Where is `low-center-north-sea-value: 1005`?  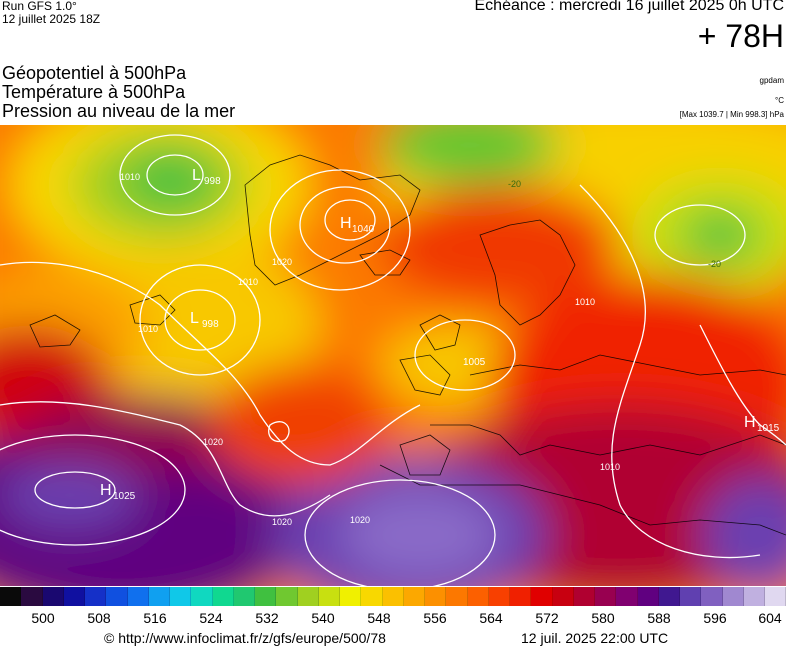
low-center-north-sea-value: 1005 is located at coordinates (474, 362).